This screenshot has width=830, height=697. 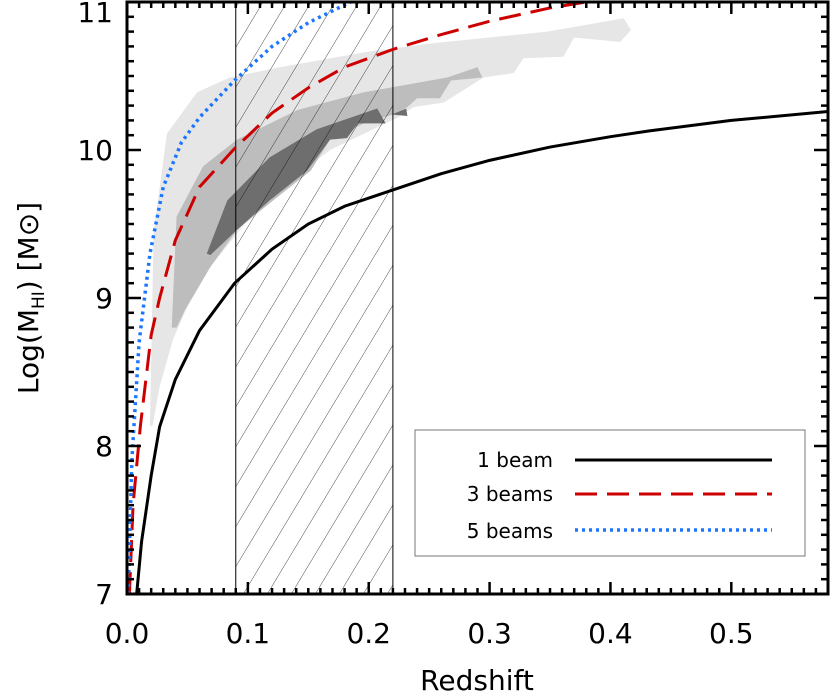 I want to click on x-tick-label: 0.5, so click(x=731, y=633).